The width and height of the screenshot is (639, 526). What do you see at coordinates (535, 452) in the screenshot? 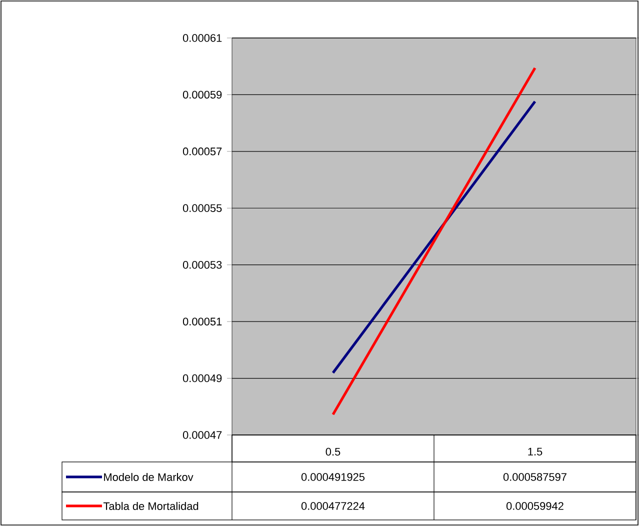
I see `x-tick-label: 1.5` at bounding box center [535, 452].